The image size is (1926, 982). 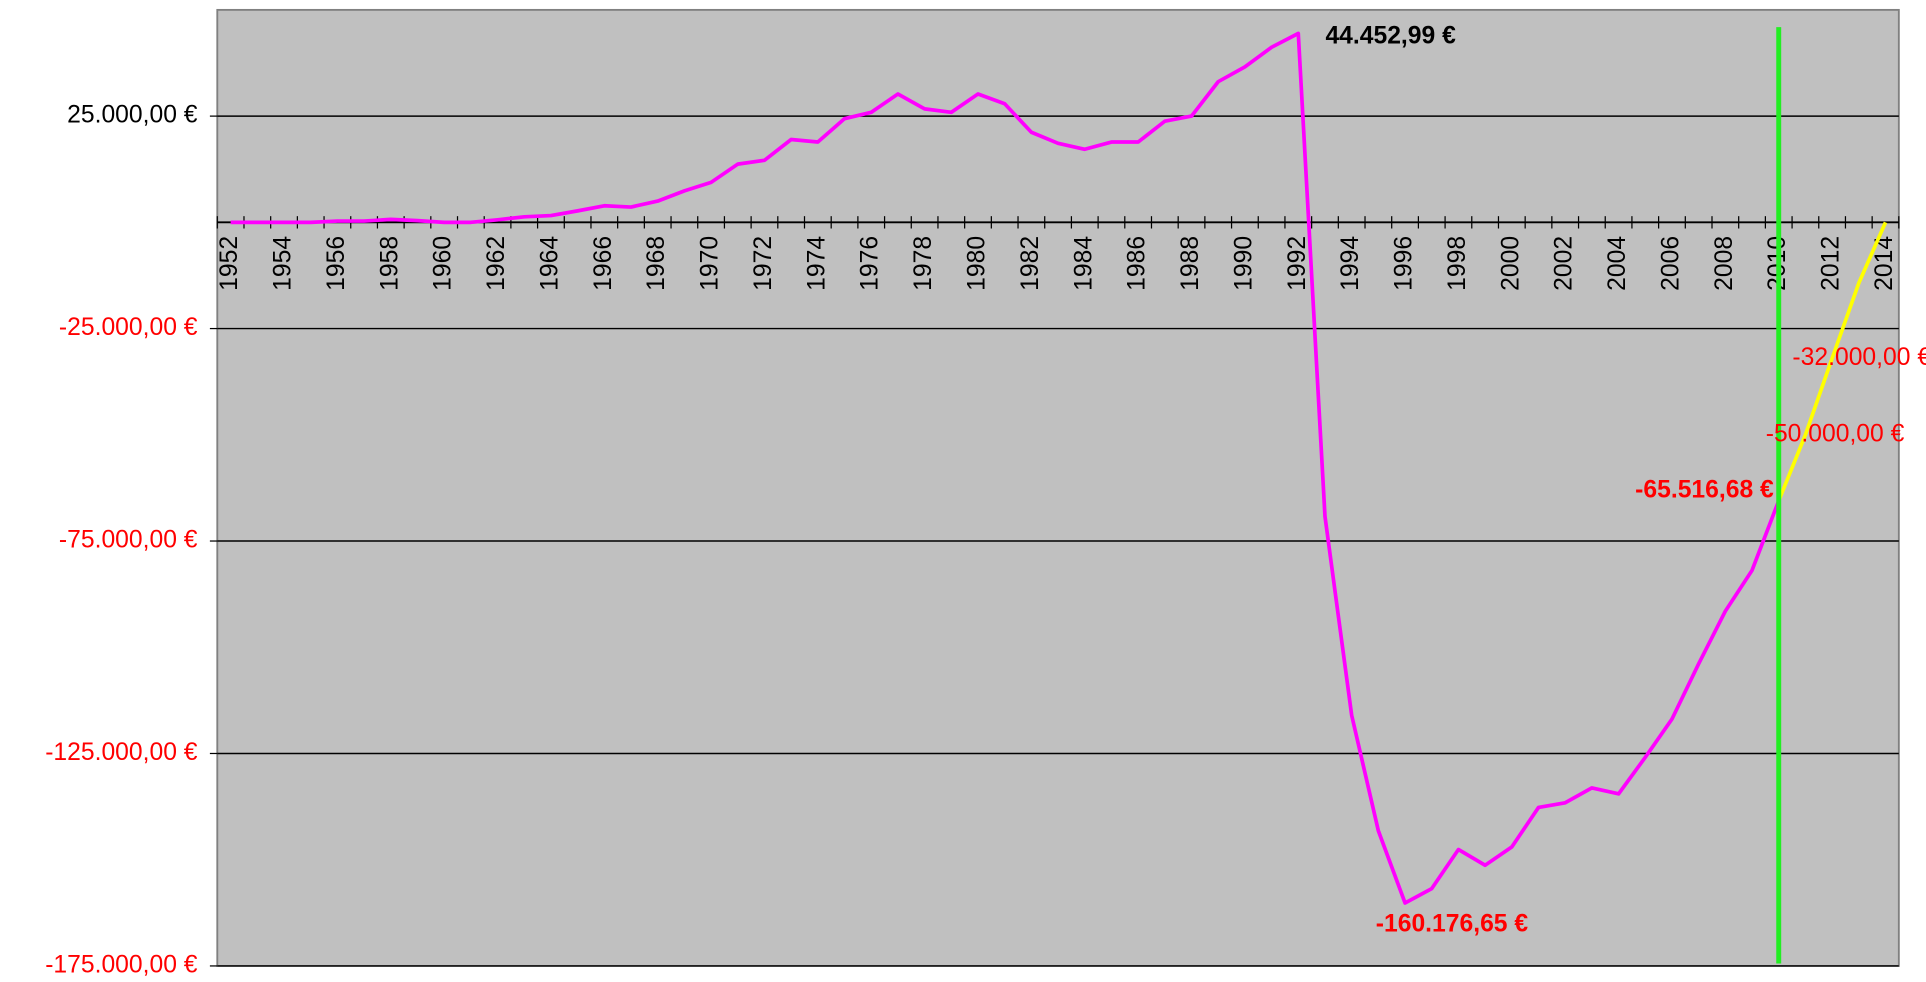 What do you see at coordinates (121, 752) in the screenshot?
I see `y-tick-label: -125.000,00 €` at bounding box center [121, 752].